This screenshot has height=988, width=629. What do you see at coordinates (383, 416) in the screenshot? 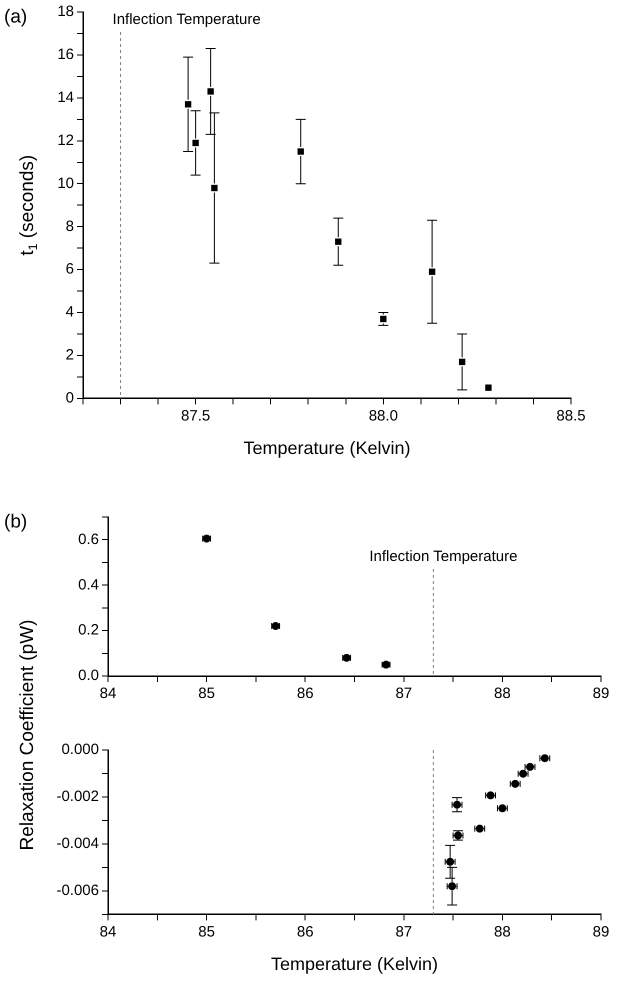
I see `x-tick-label: 88.0` at bounding box center [383, 416].